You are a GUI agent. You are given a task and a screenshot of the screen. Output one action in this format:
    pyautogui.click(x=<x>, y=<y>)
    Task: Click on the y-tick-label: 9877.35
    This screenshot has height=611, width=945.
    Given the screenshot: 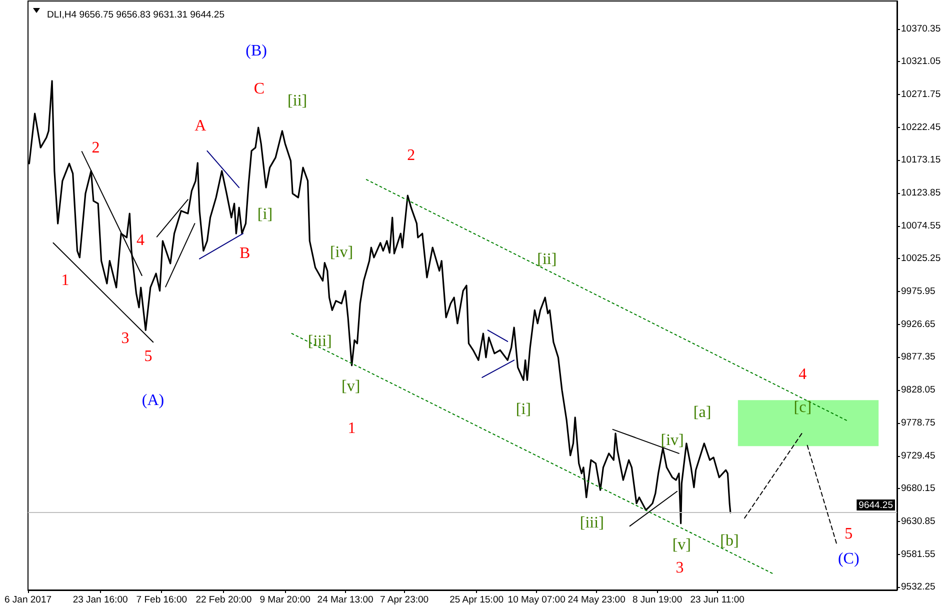 What is the action you would take?
    pyautogui.click(x=918, y=357)
    